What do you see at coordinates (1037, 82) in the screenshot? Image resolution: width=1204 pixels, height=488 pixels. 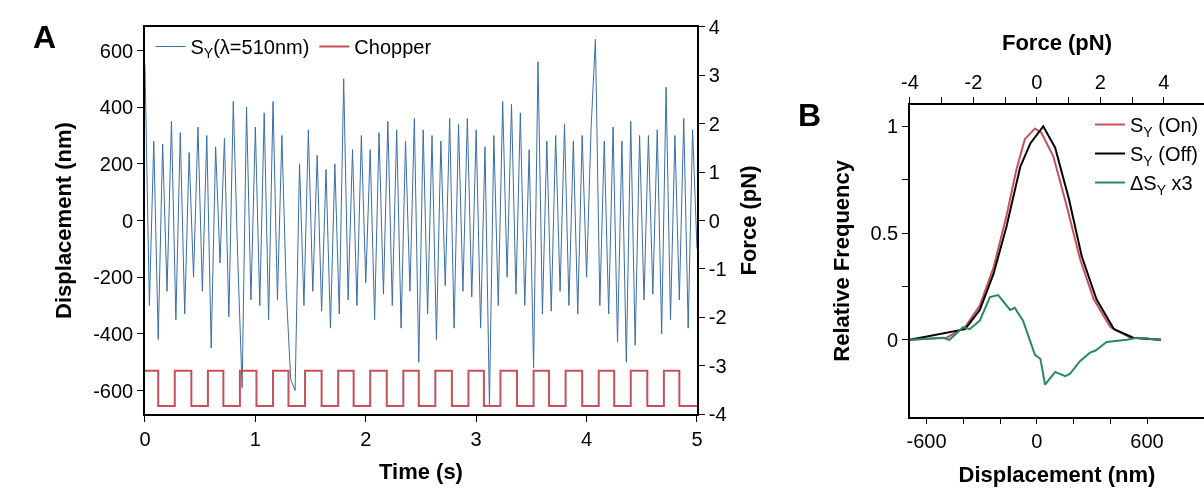 I see `x2-tick-label: 0` at bounding box center [1037, 82].